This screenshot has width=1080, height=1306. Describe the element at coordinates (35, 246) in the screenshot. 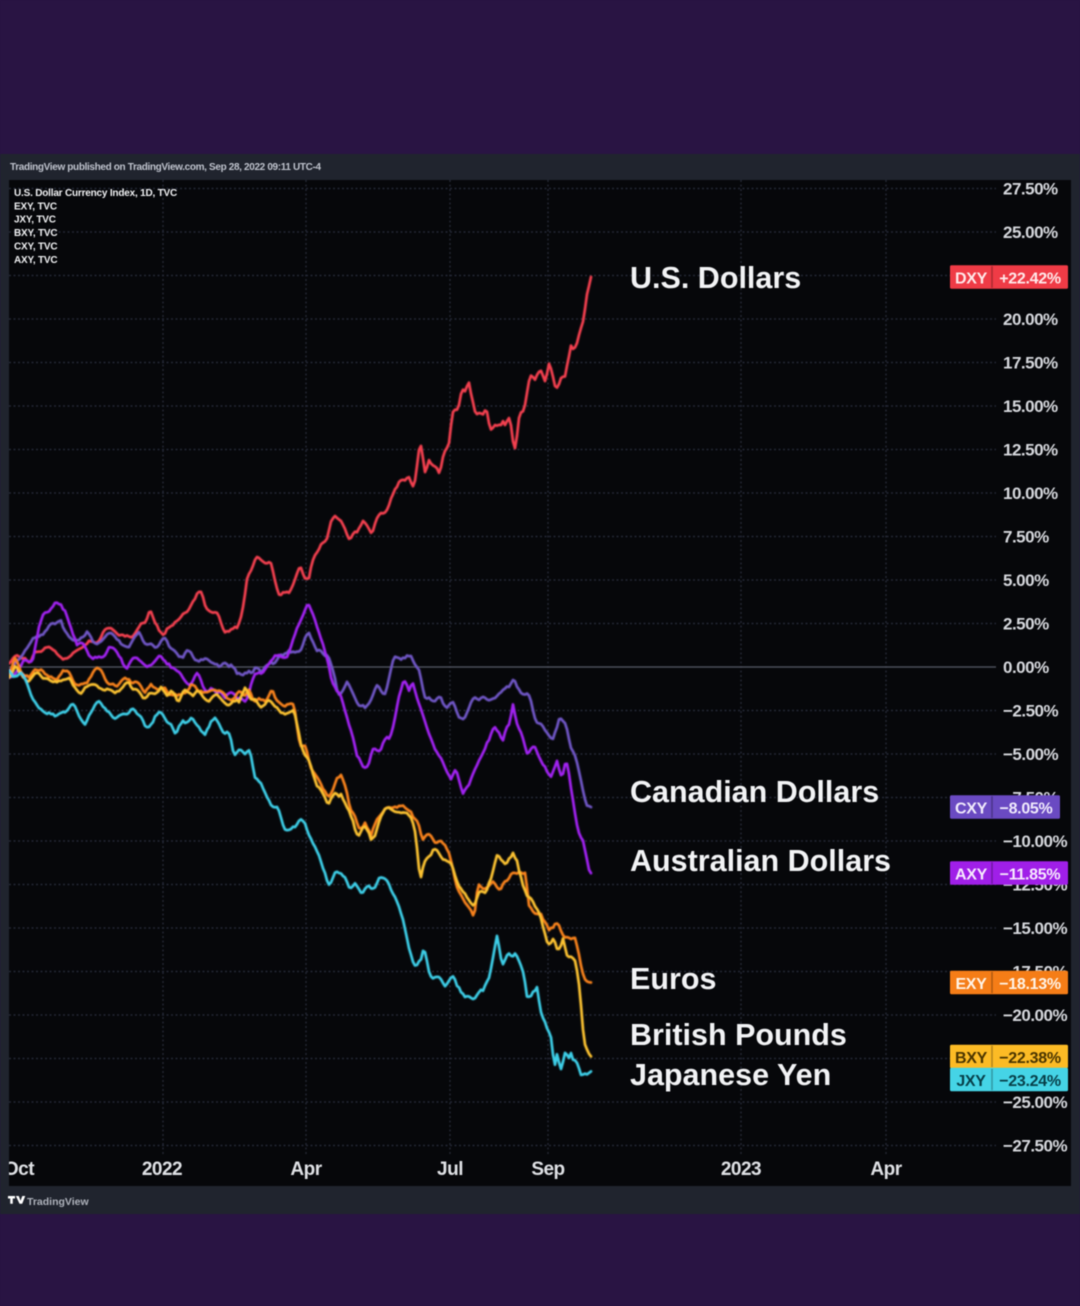

I see `svg-text: CXY, TVC` at that location.